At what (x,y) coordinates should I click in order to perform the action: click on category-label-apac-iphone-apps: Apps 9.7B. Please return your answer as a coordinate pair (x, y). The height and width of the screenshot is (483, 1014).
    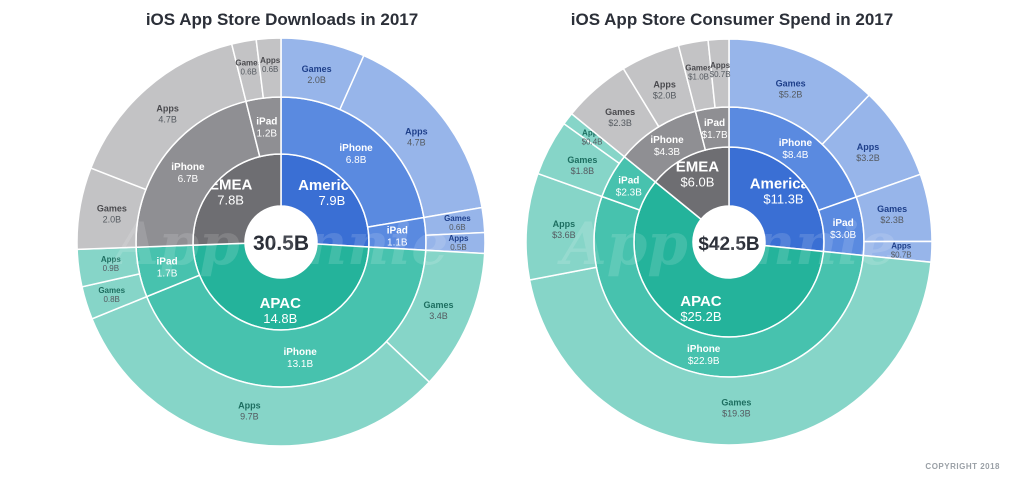
    Looking at the image, I should click on (249, 411).